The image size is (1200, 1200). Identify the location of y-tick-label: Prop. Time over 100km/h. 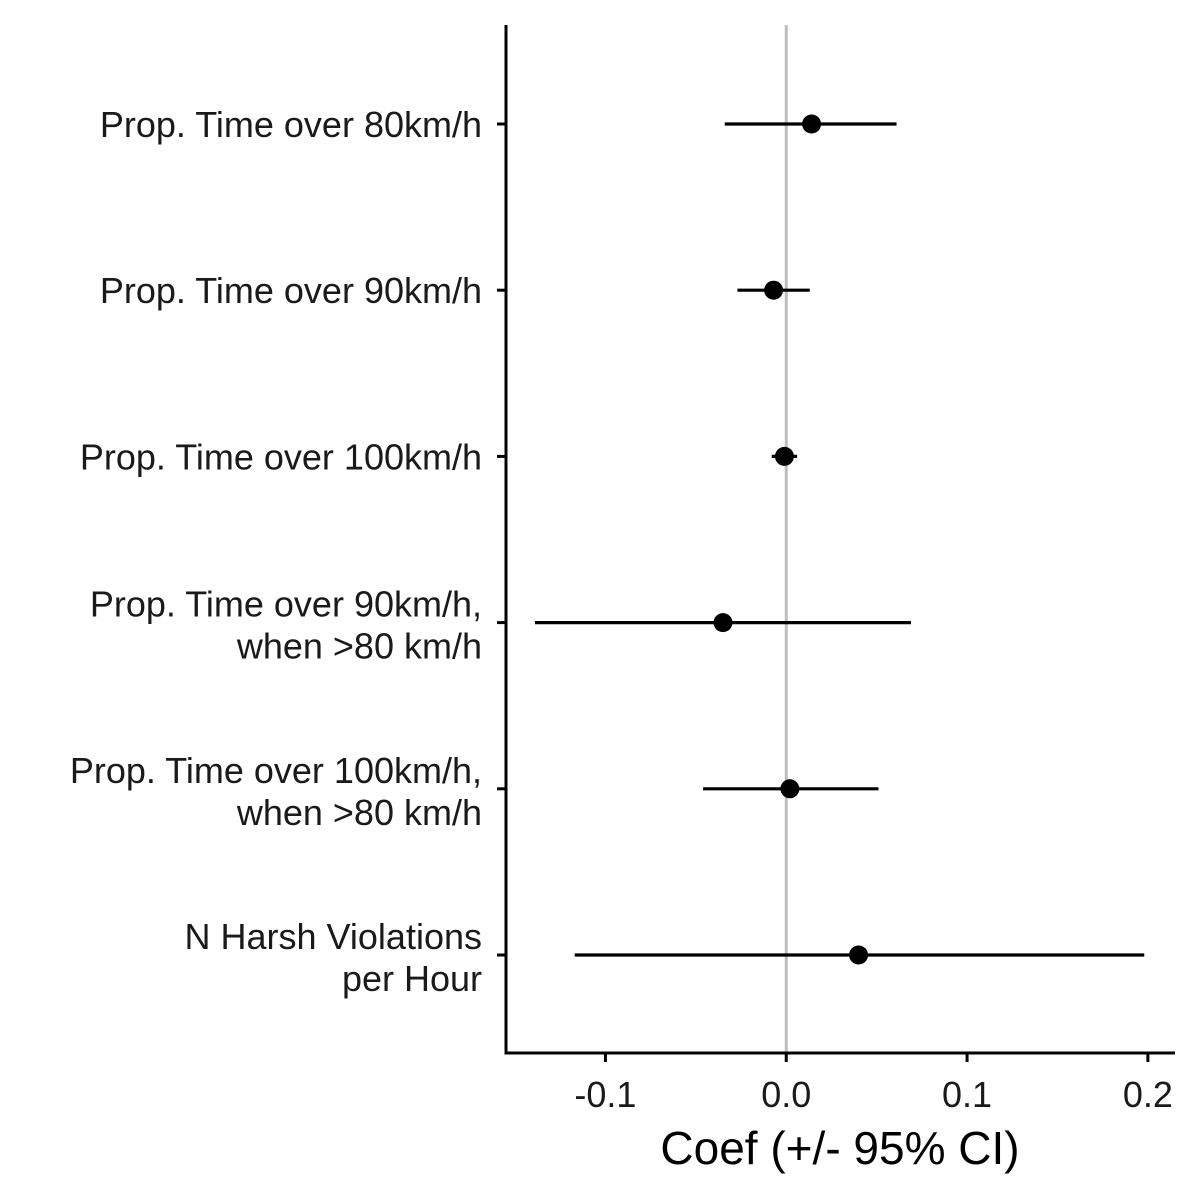
(281, 456).